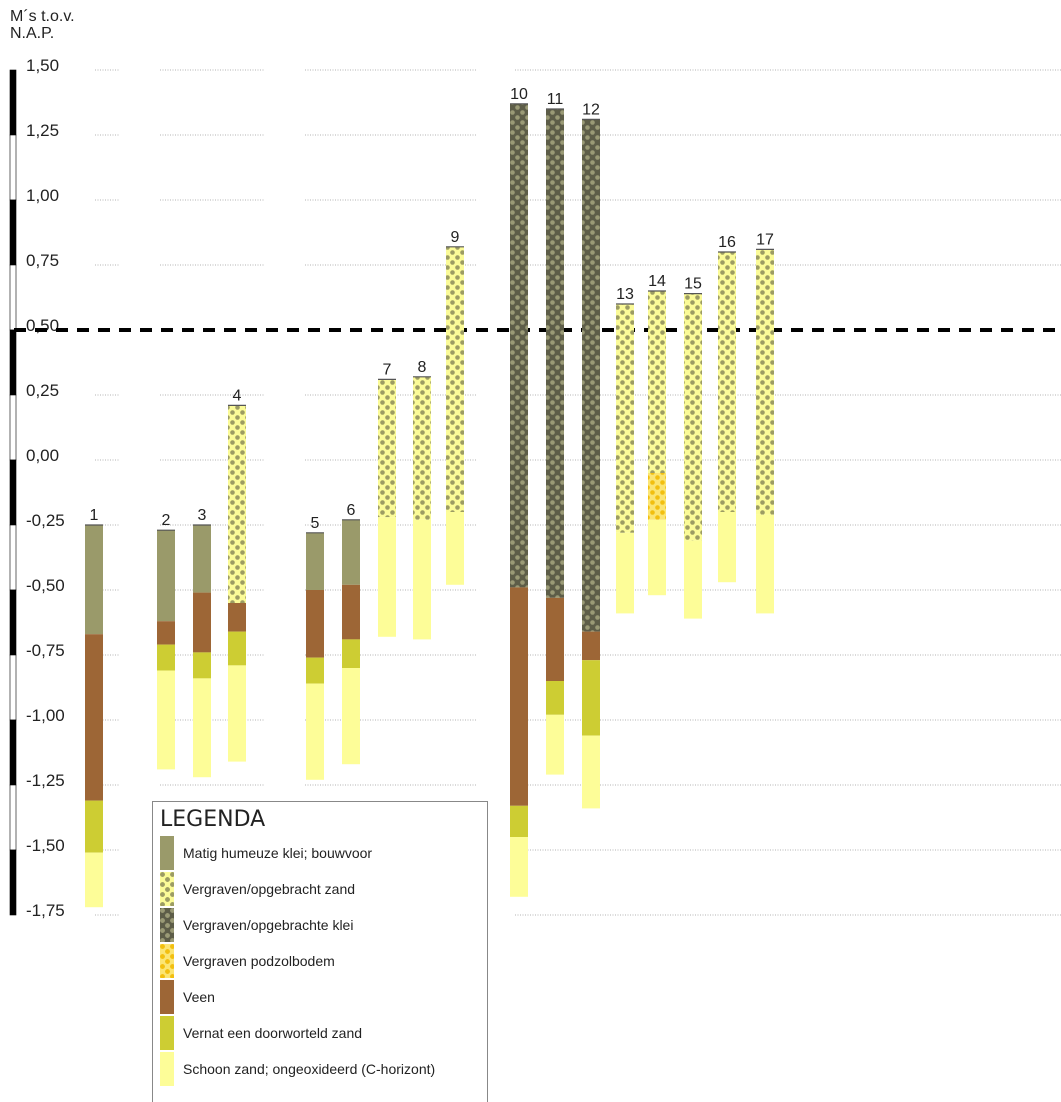 This screenshot has height=1102, width=1061. What do you see at coordinates (202, 515) in the screenshot?
I see `core-label: 3` at bounding box center [202, 515].